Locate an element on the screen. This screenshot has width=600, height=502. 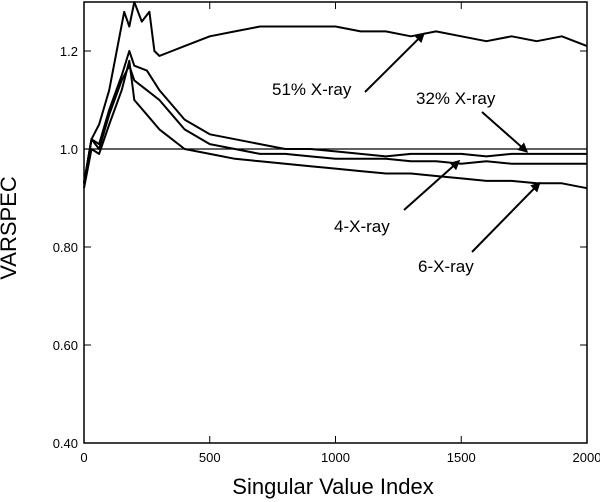
y-tick-label: 0.60 is located at coordinates (65, 345).